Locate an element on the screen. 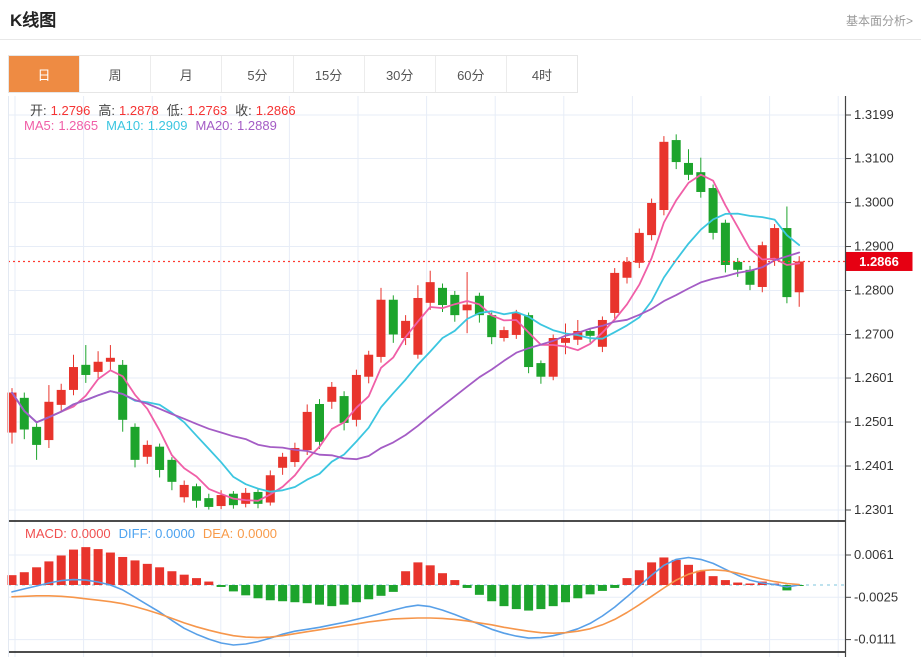 This screenshot has height=658, width=921. ma-row-item: MA20: 1.2889 is located at coordinates (237, 125).